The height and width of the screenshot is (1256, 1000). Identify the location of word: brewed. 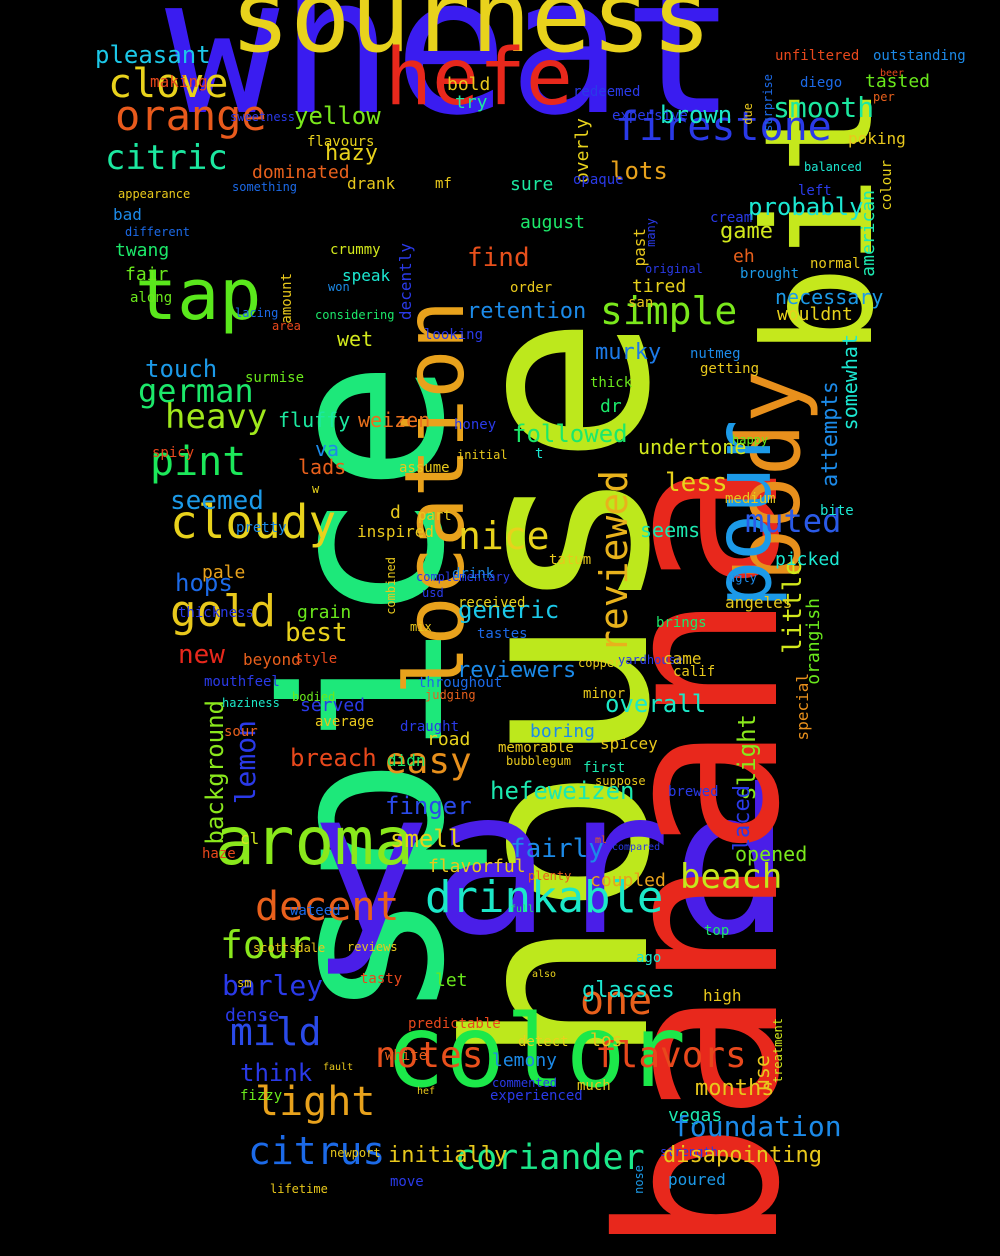
(693, 792).